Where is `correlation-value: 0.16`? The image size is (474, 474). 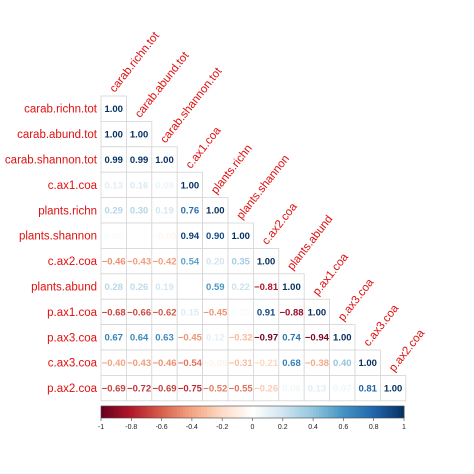
correlation-value: 0.16 is located at coordinates (139, 185).